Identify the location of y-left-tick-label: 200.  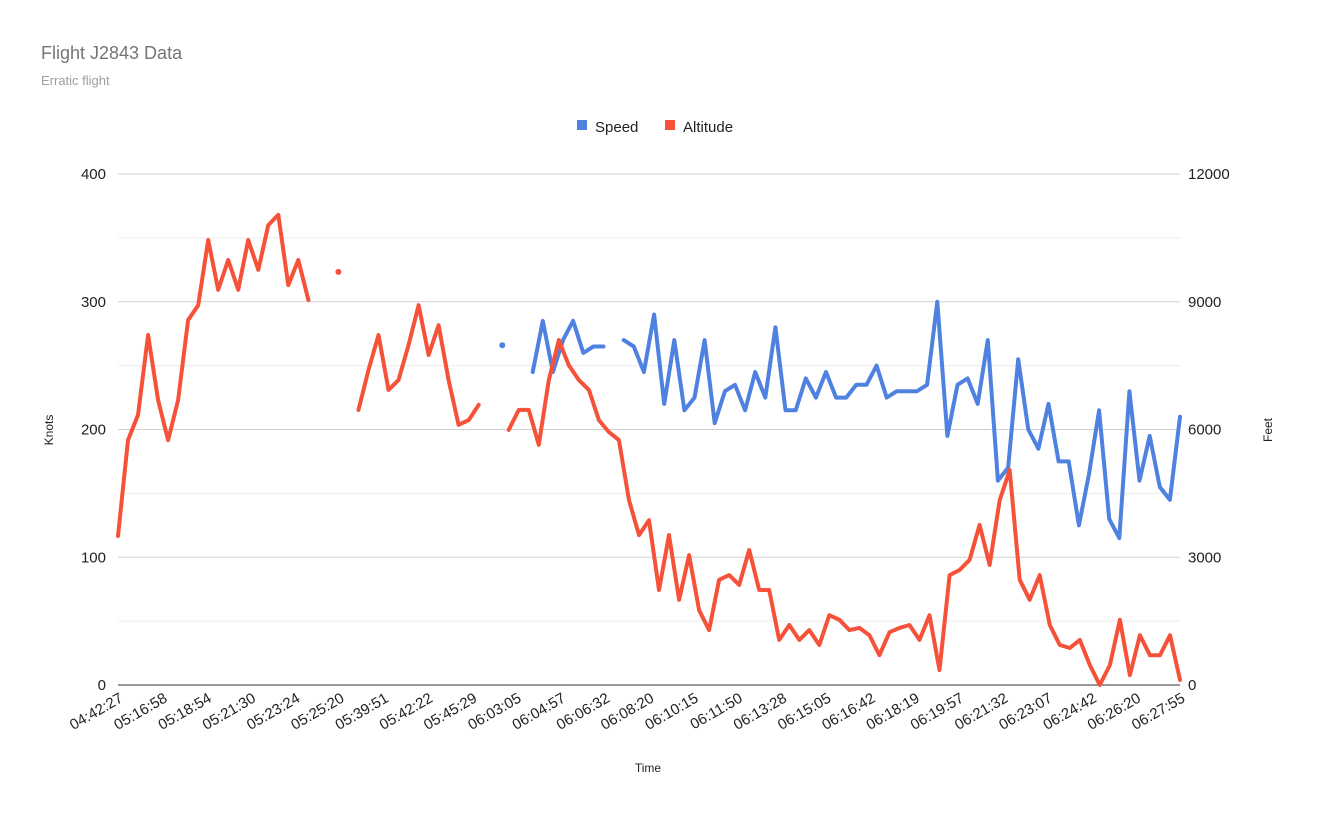
(93, 430).